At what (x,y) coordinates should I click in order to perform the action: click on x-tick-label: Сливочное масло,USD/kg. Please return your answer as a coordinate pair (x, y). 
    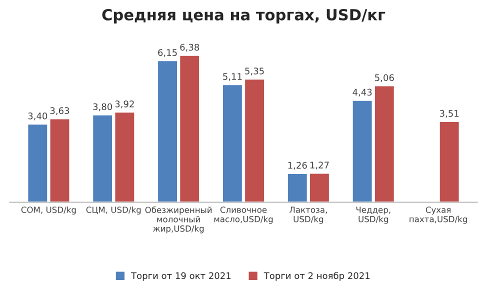
    Looking at the image, I should click on (243, 215).